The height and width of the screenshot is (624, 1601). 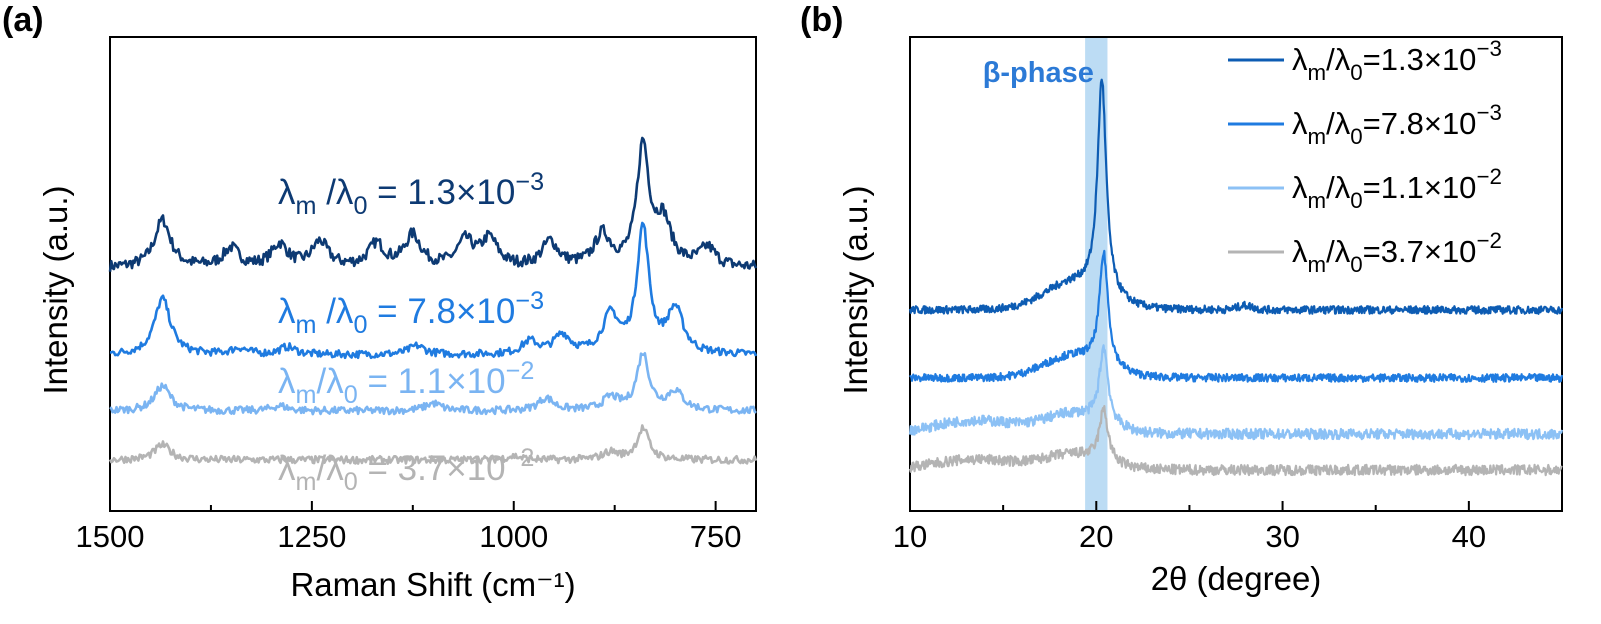 I want to click on panel-a-tick-label: 750, so click(x=716, y=536).